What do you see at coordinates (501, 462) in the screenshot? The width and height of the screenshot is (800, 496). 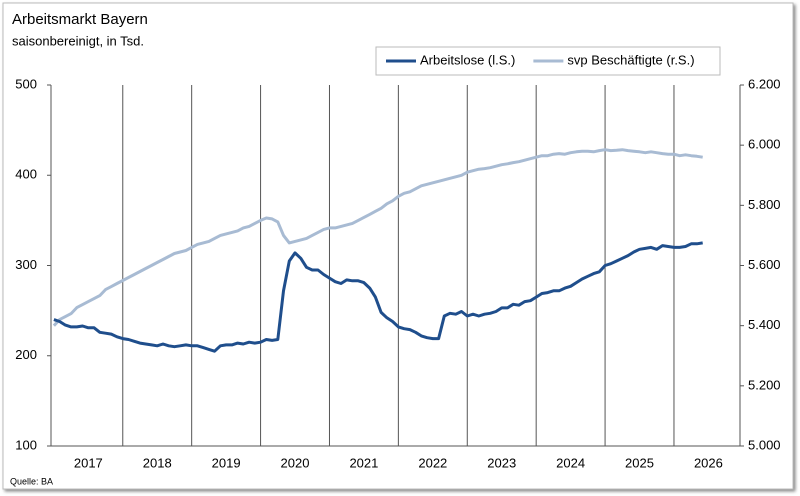 I see `x-tick-label: 2023` at bounding box center [501, 462].